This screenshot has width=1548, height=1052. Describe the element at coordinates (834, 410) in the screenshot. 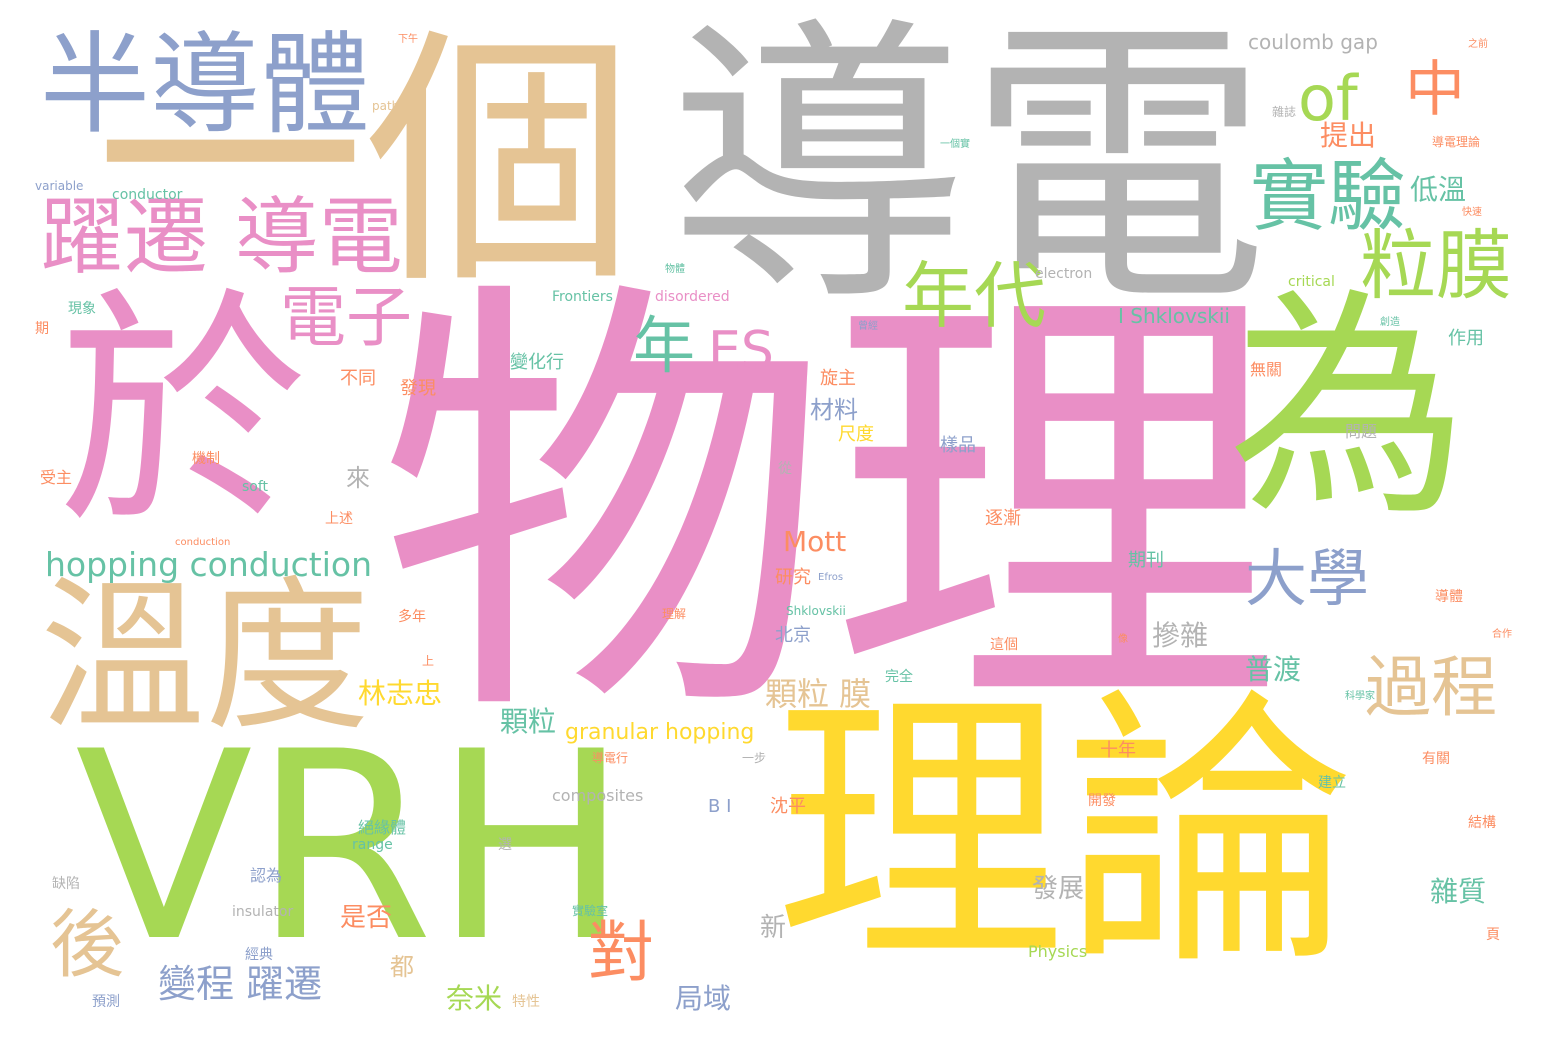

I see `cloud-word: 材料` at that location.